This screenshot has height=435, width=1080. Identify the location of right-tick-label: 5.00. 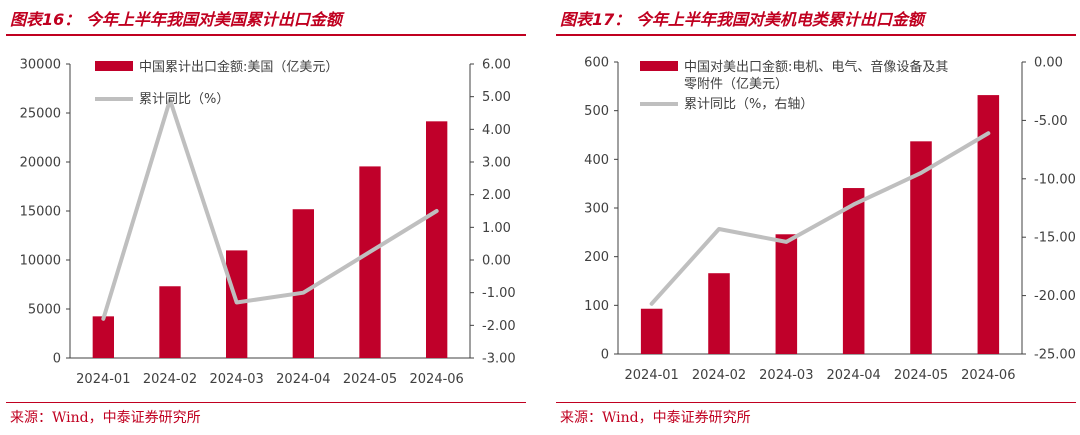
(496, 97).